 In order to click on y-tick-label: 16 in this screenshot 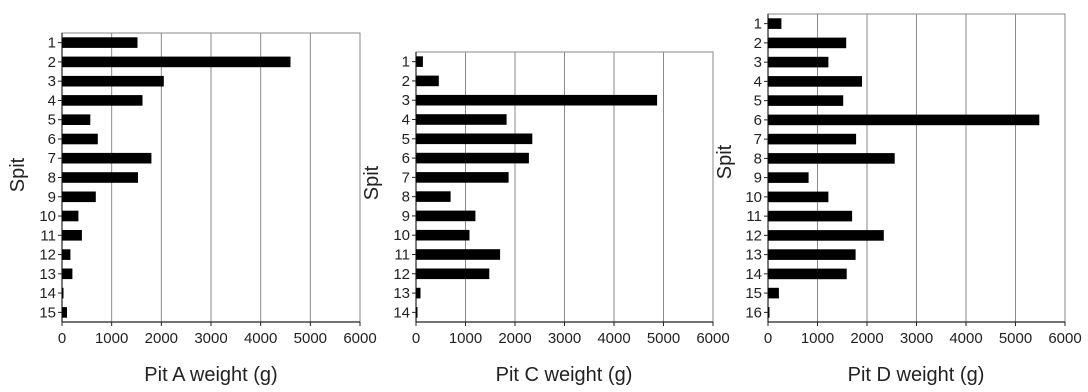, I will do `click(753, 312)`.